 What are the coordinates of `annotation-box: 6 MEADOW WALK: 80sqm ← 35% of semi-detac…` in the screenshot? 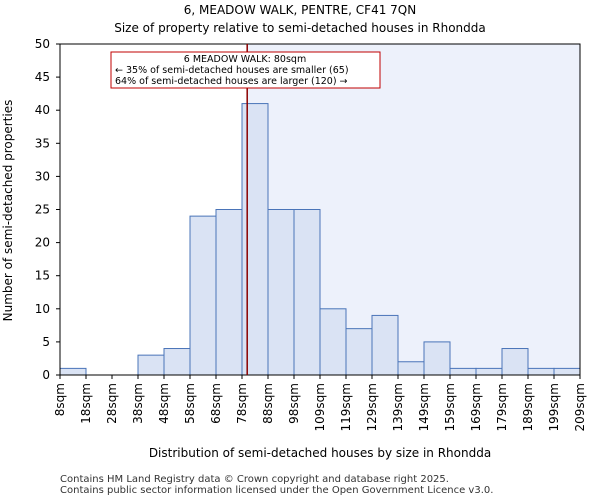 It's located at (245, 70).